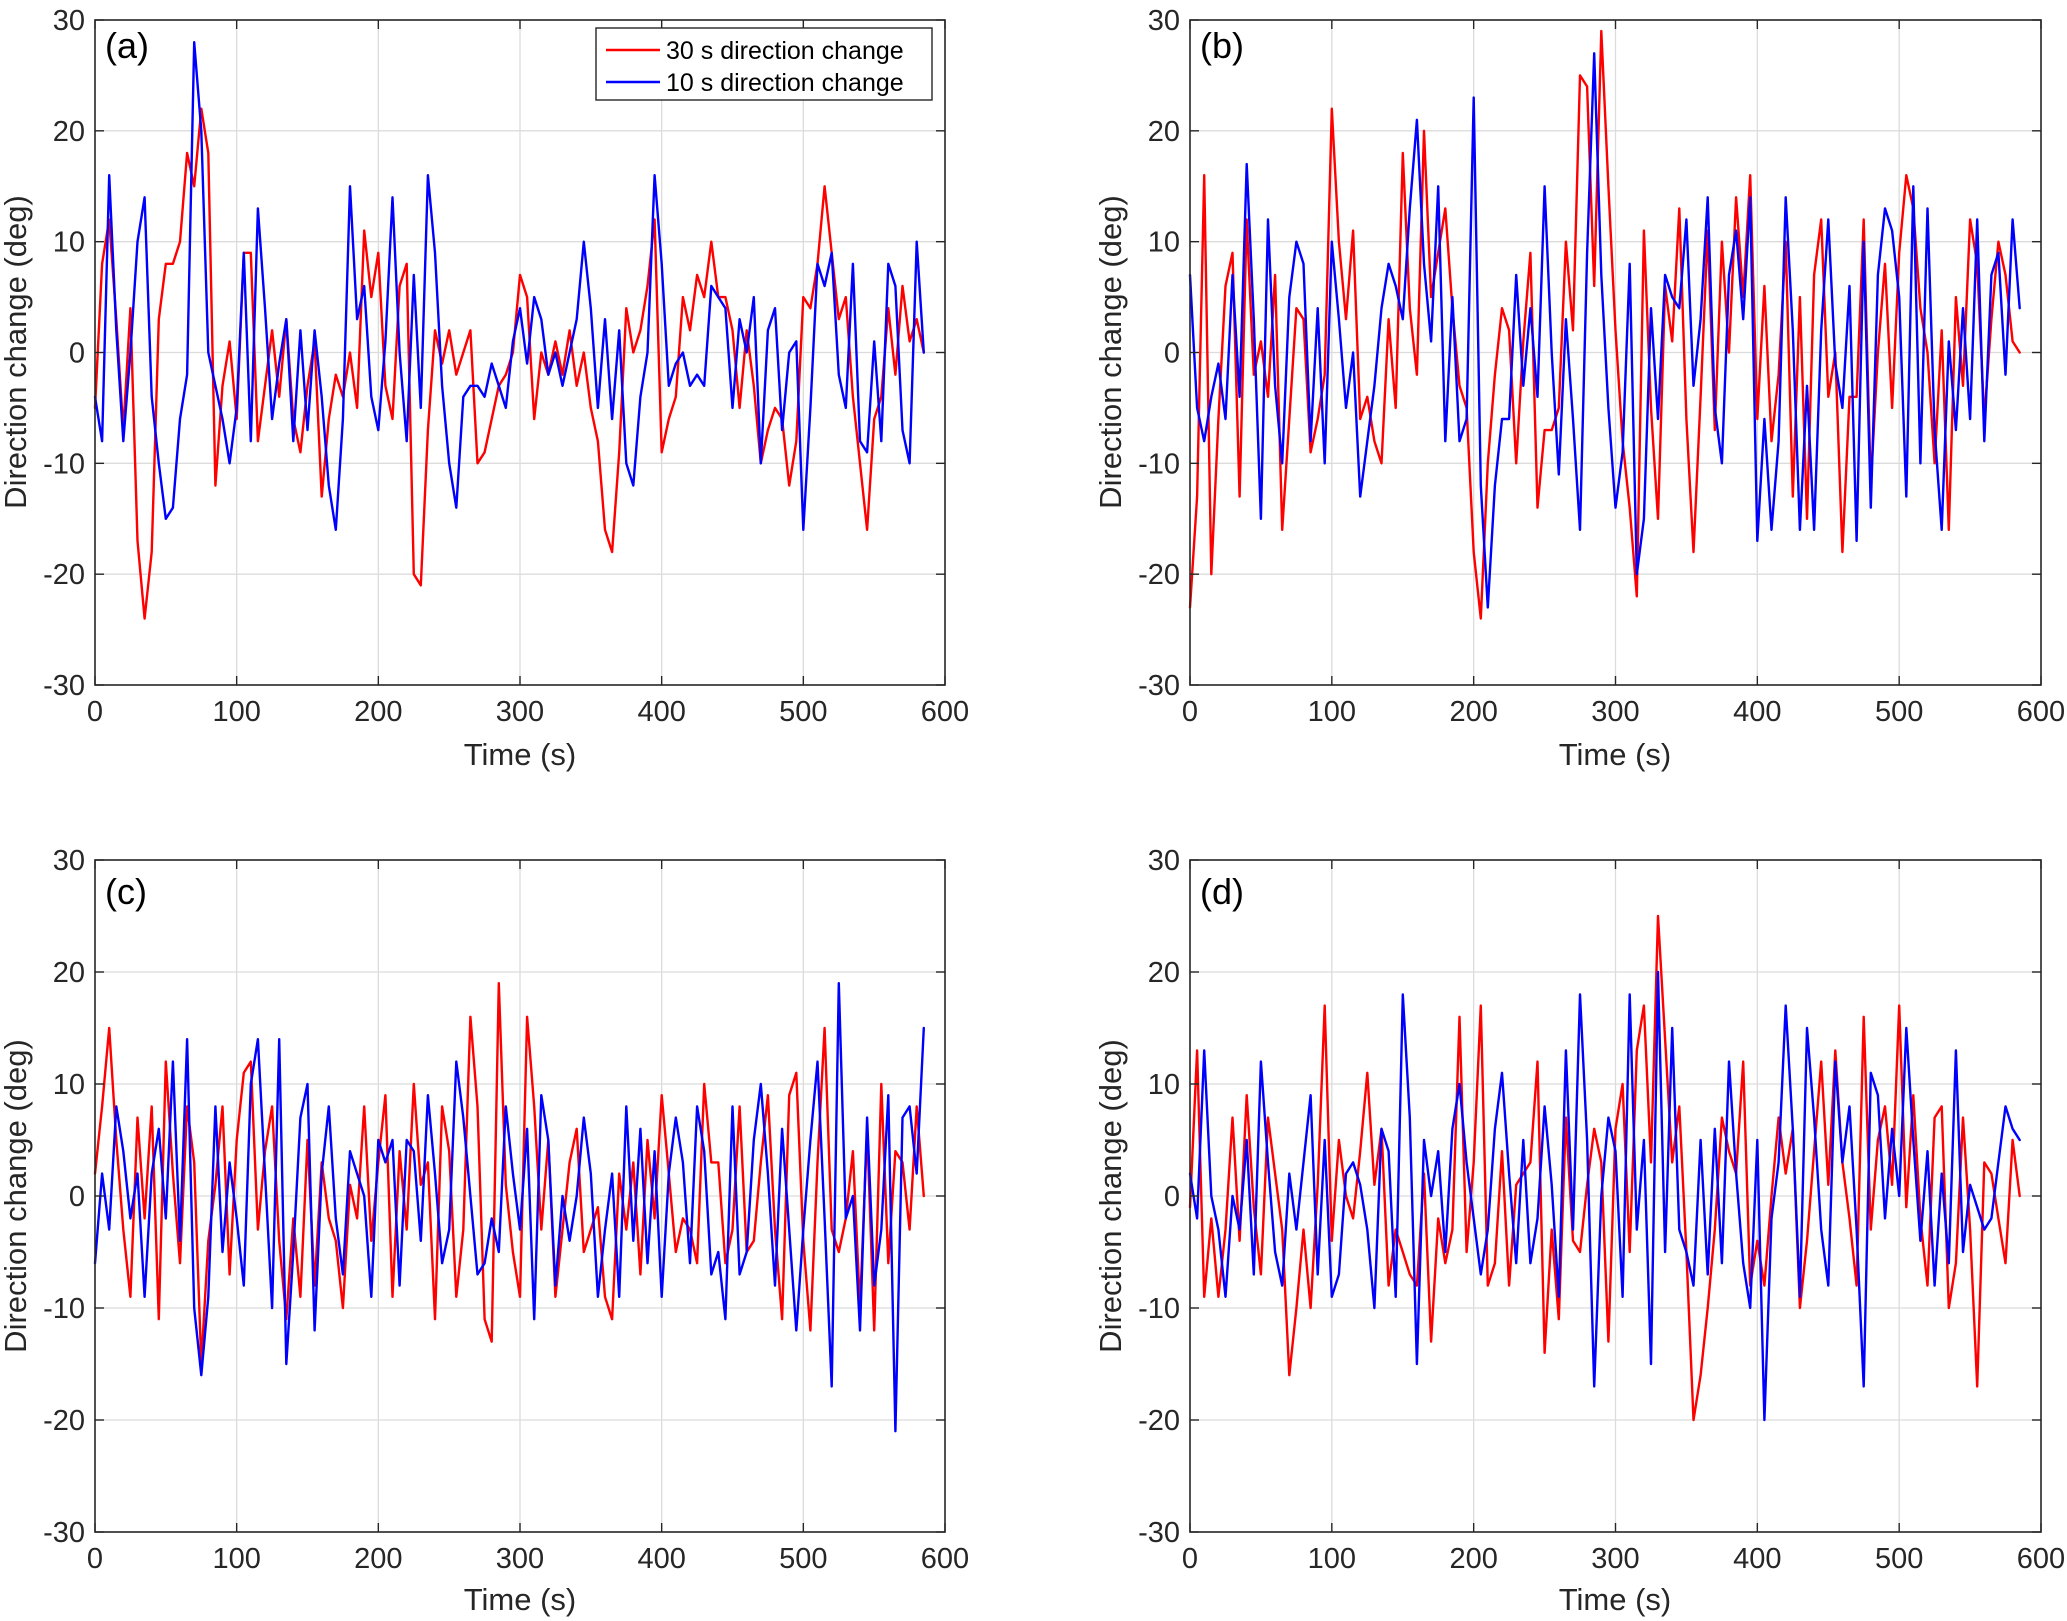  What do you see at coordinates (127, 45) in the screenshot?
I see `panel-label: (a)` at bounding box center [127, 45].